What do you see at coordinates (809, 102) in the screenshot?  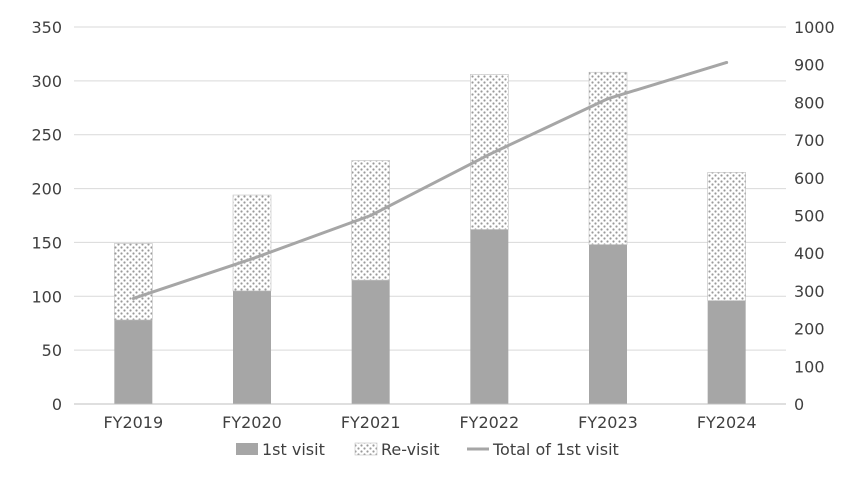 I see `y-right-tick-label: 800` at bounding box center [809, 102].